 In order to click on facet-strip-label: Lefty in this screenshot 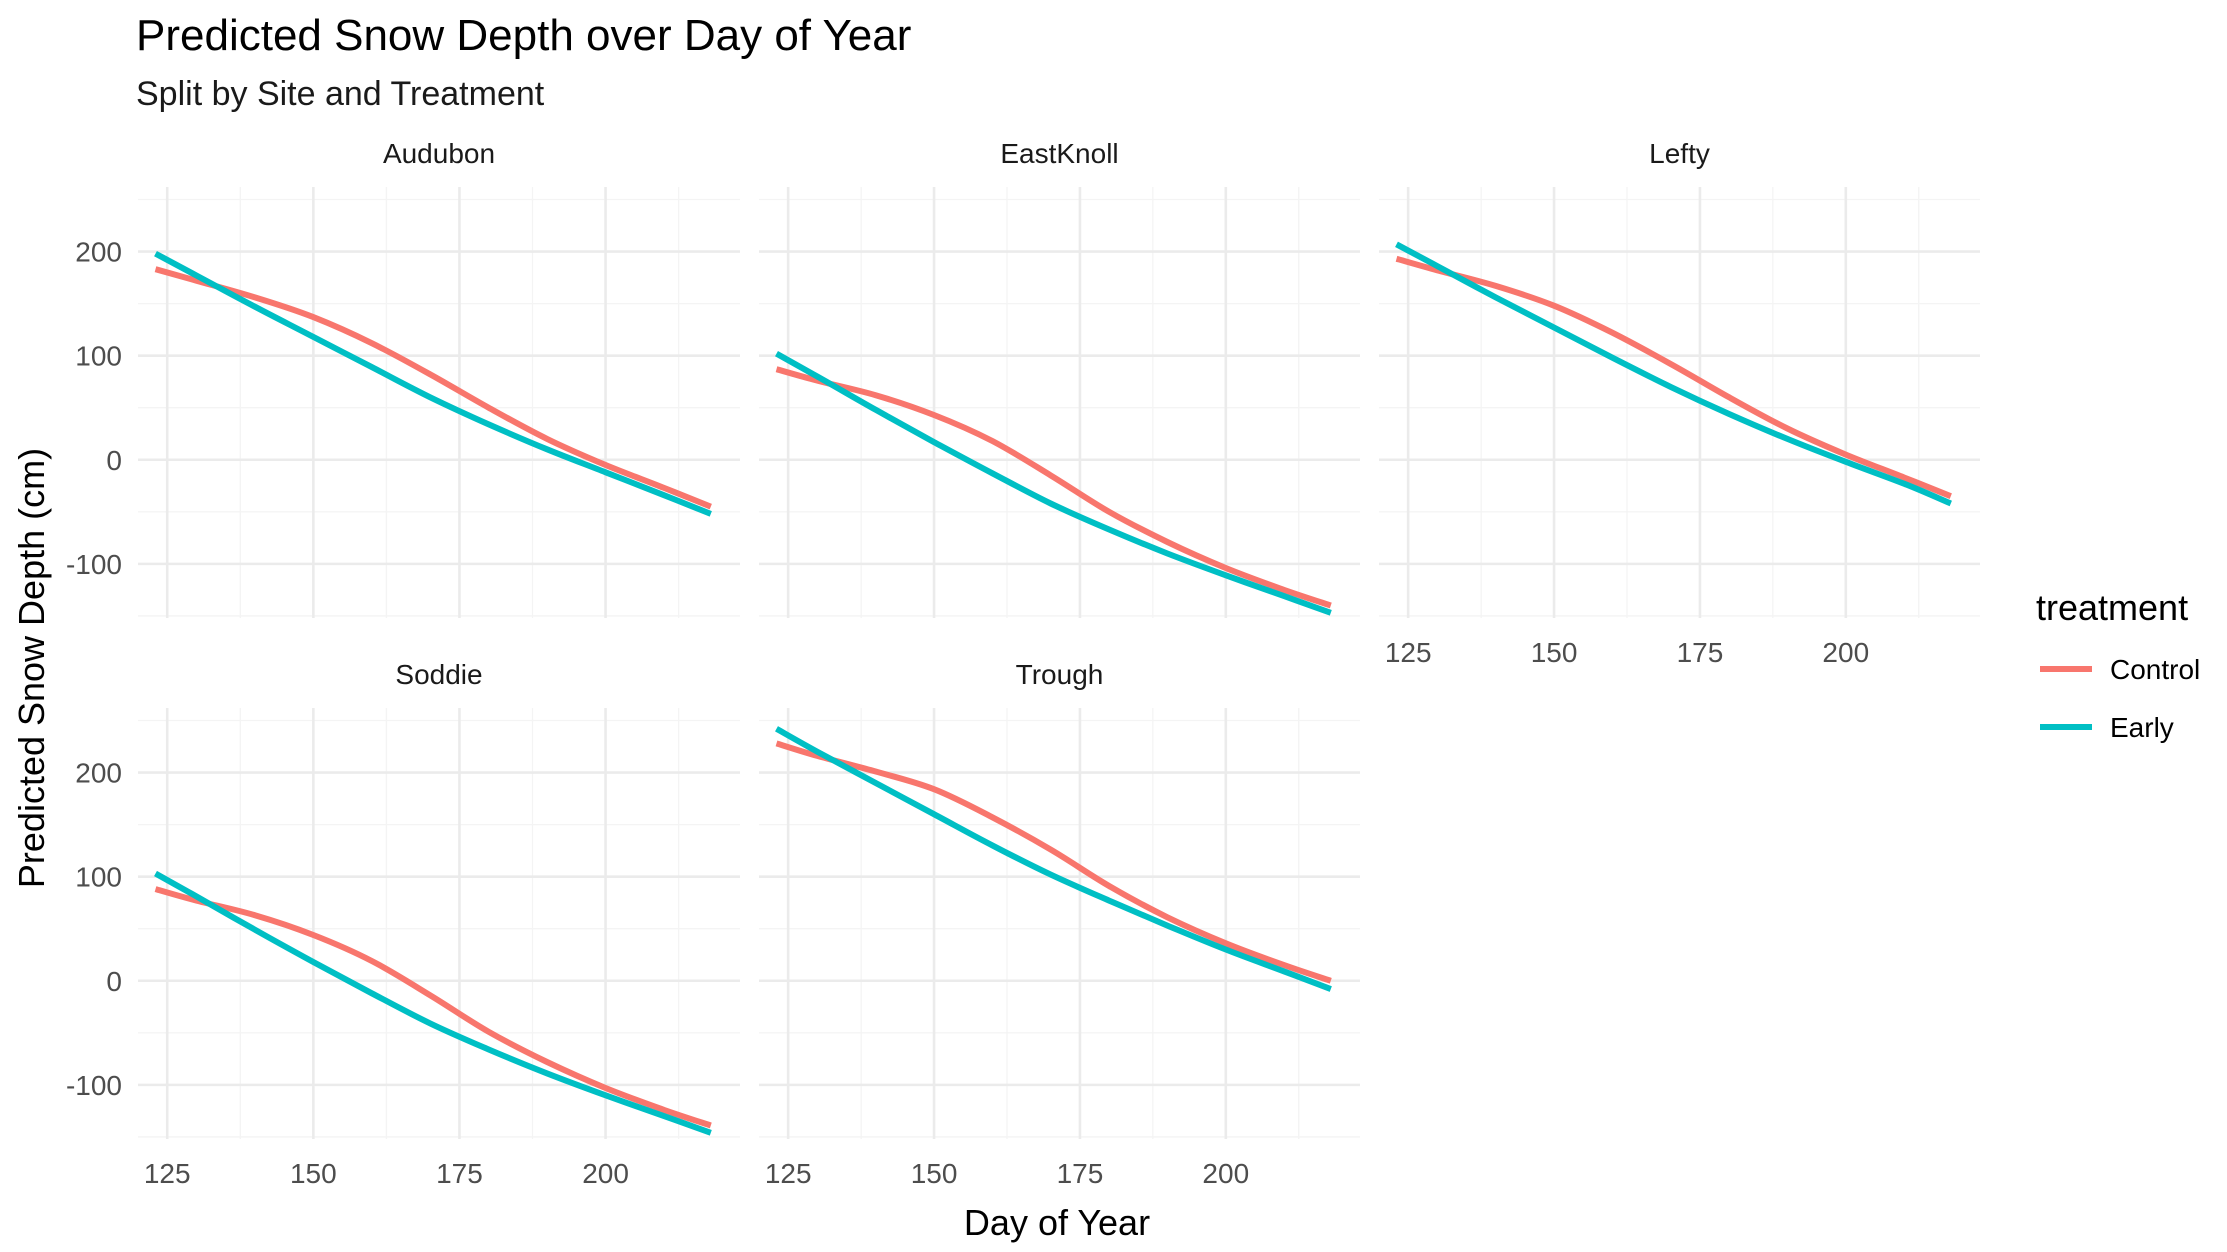, I will do `click(1679, 153)`.